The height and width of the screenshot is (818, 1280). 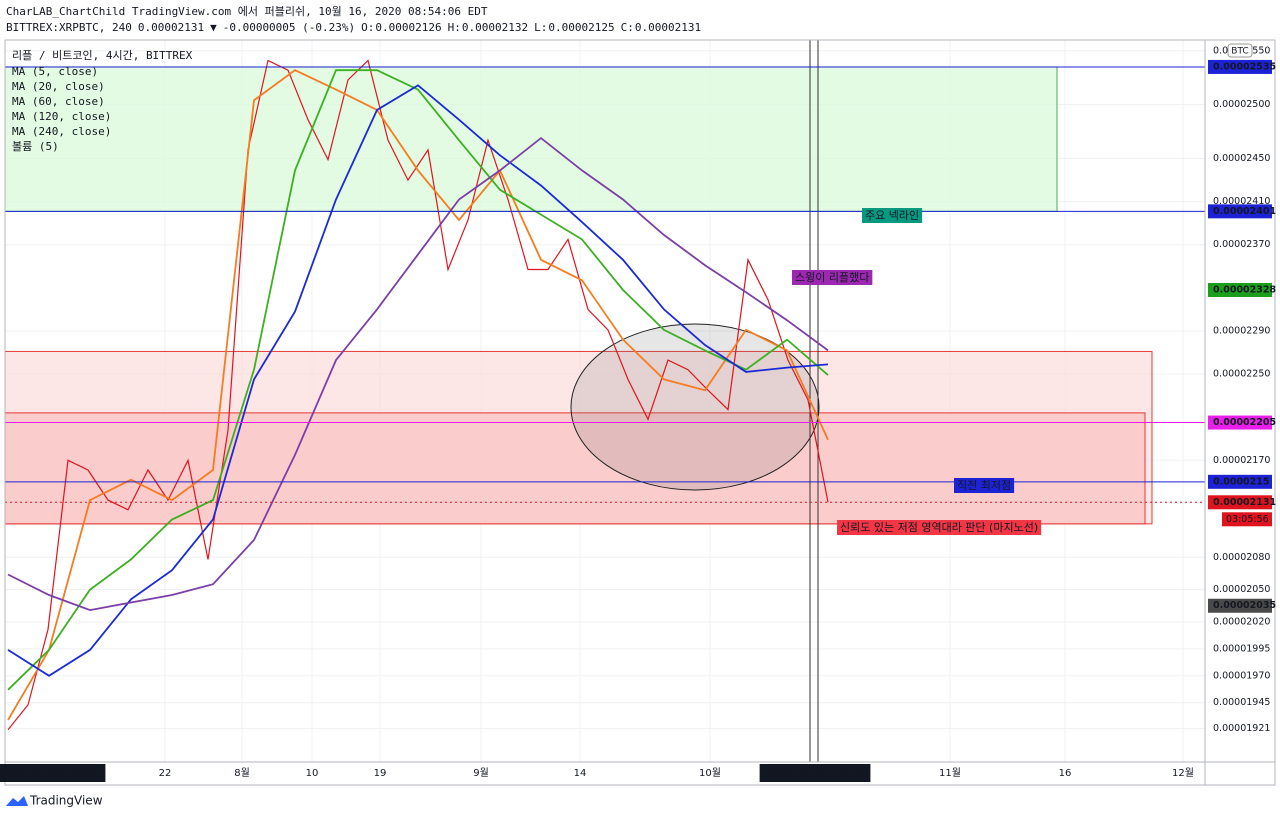 What do you see at coordinates (1244, 422) in the screenshot?
I see `price-tag-label: 0.00002205` at bounding box center [1244, 422].